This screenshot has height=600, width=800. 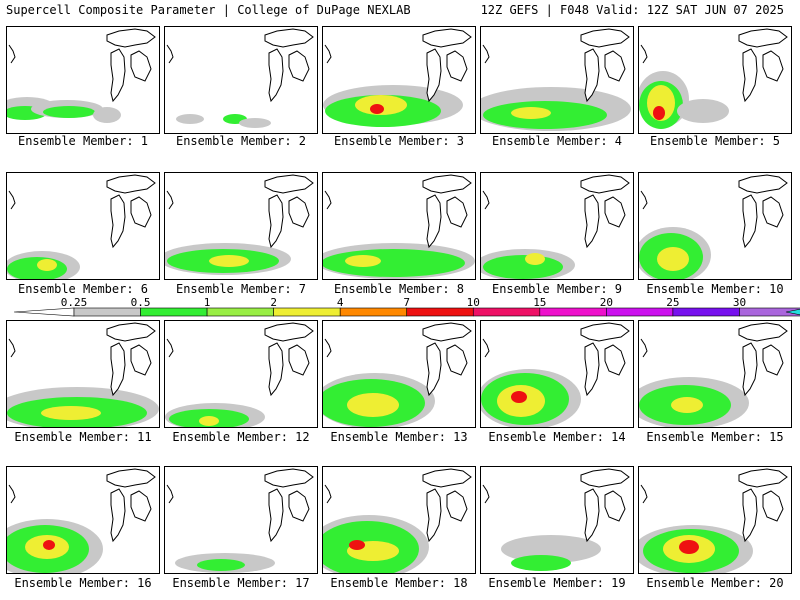 I want to click on ensemble-member-label: Ensemble Member: 8, so click(x=399, y=289).